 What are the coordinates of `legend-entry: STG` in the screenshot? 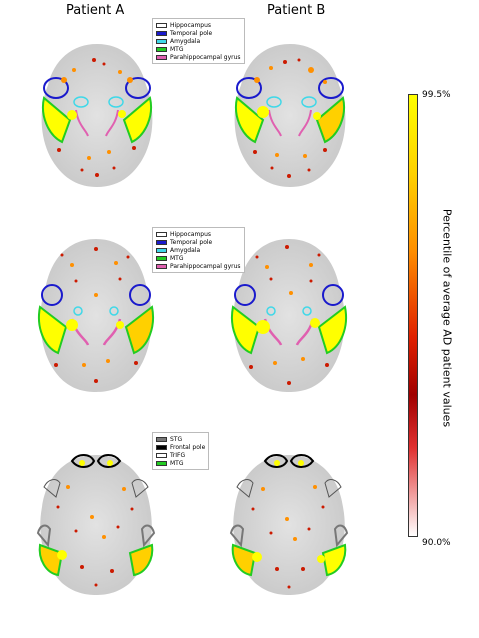 It's located at (180, 439).